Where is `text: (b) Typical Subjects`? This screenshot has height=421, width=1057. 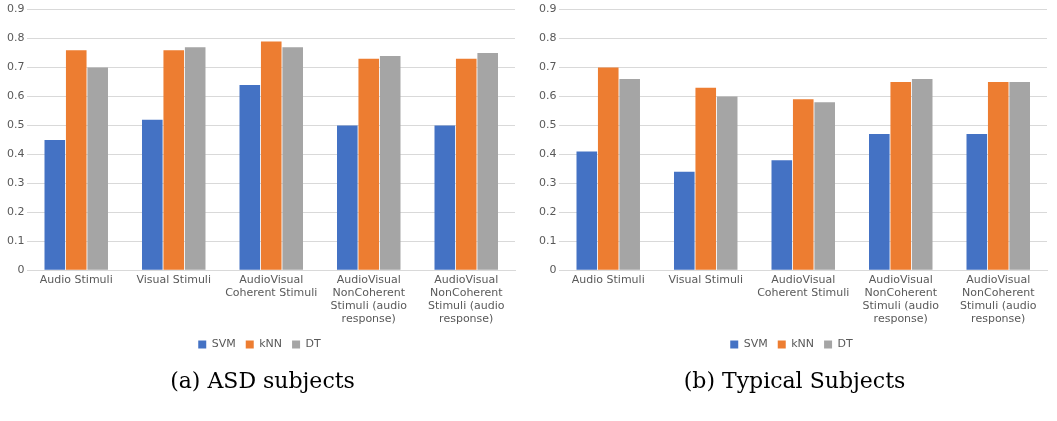
text: (b) Typical Subjects is located at coordinates (794, 380).